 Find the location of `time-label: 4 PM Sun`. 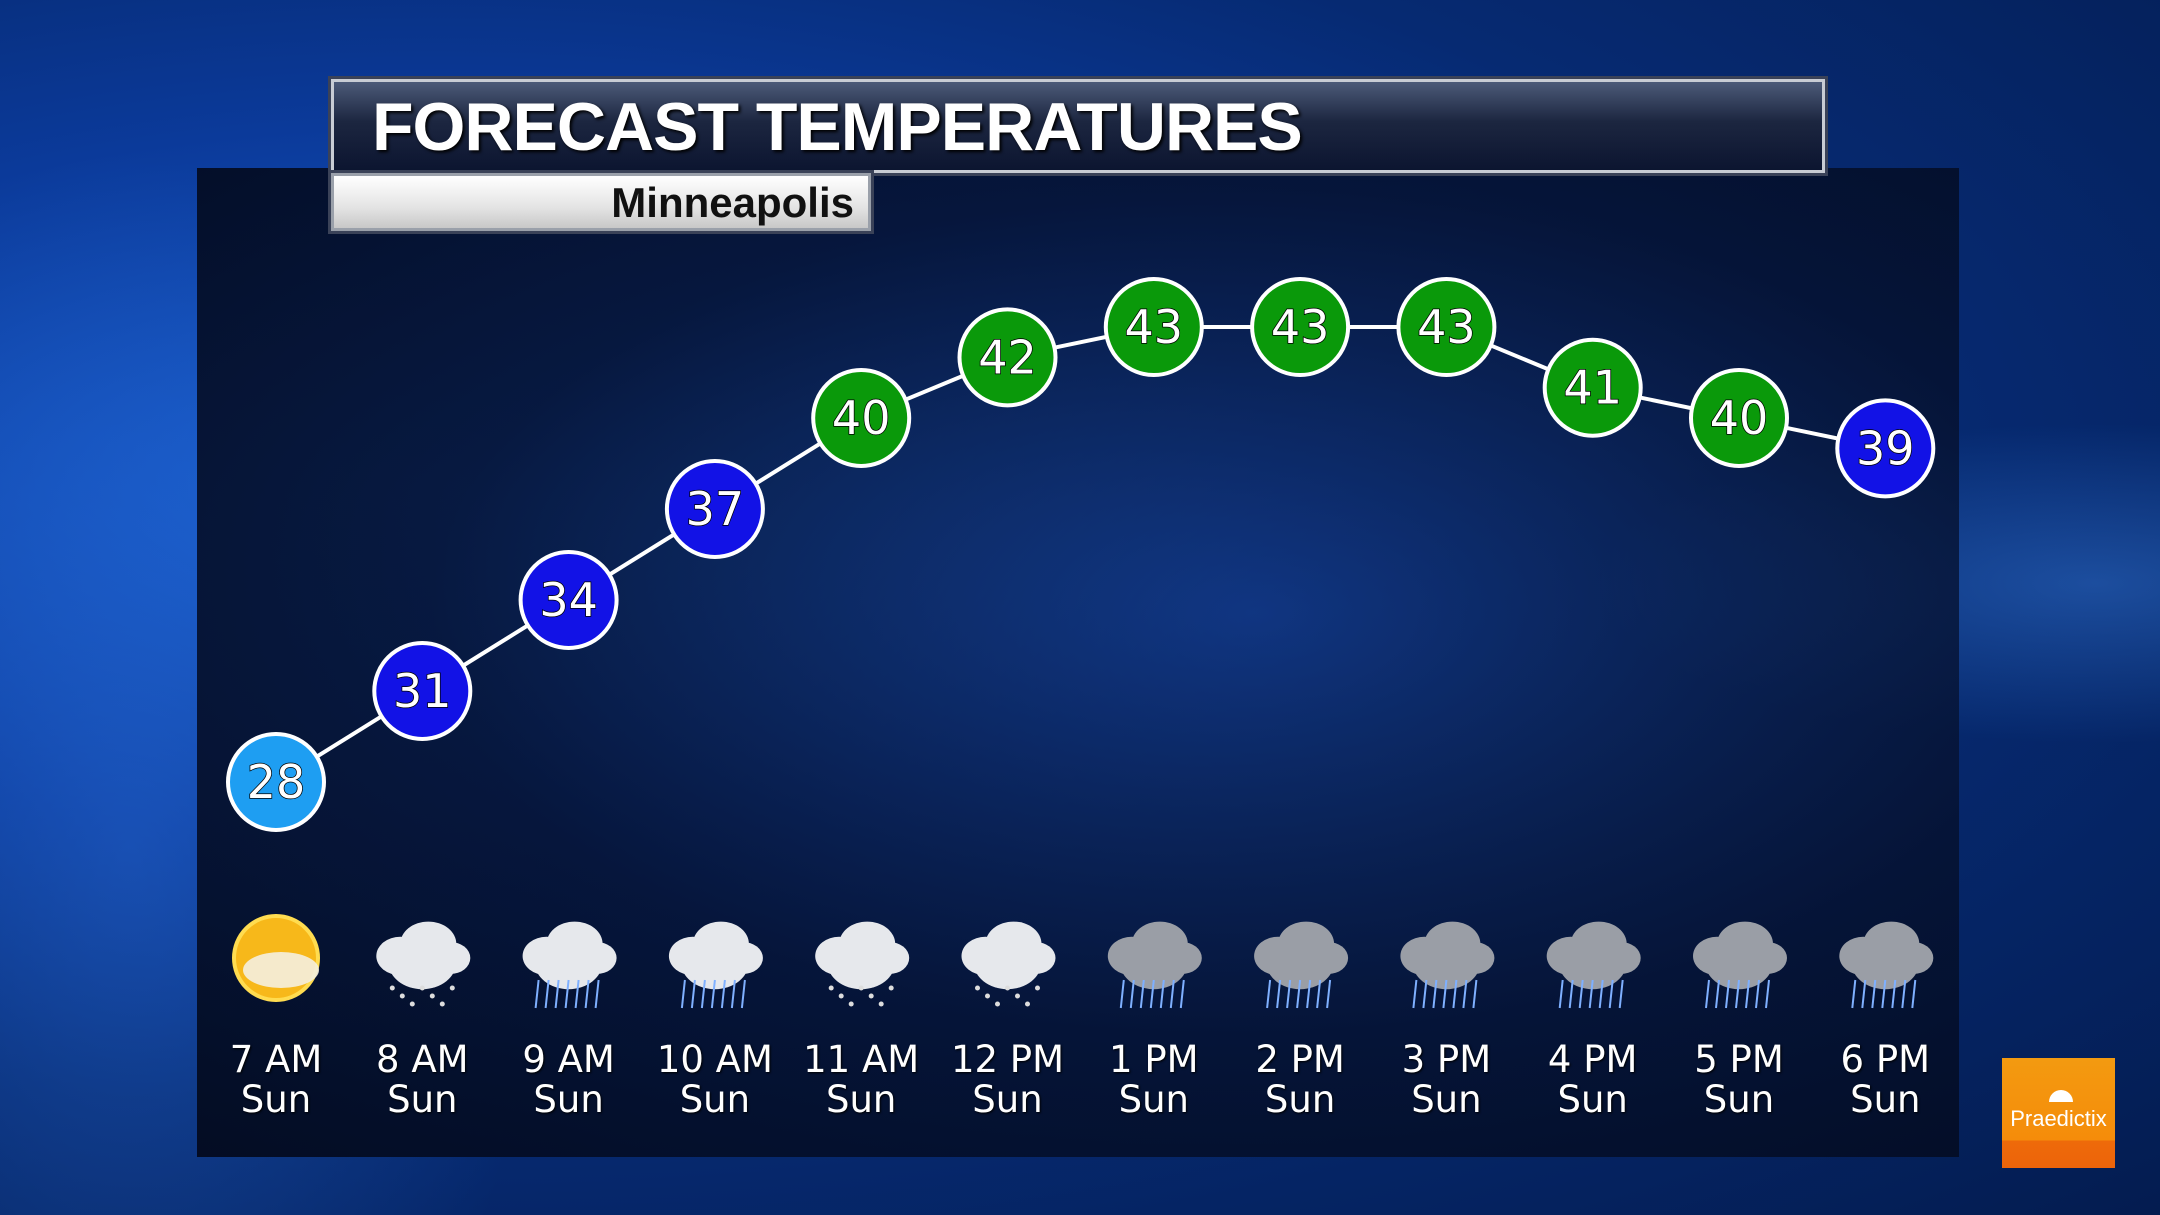

time-label: 4 PM Sun is located at coordinates (1593, 1080).